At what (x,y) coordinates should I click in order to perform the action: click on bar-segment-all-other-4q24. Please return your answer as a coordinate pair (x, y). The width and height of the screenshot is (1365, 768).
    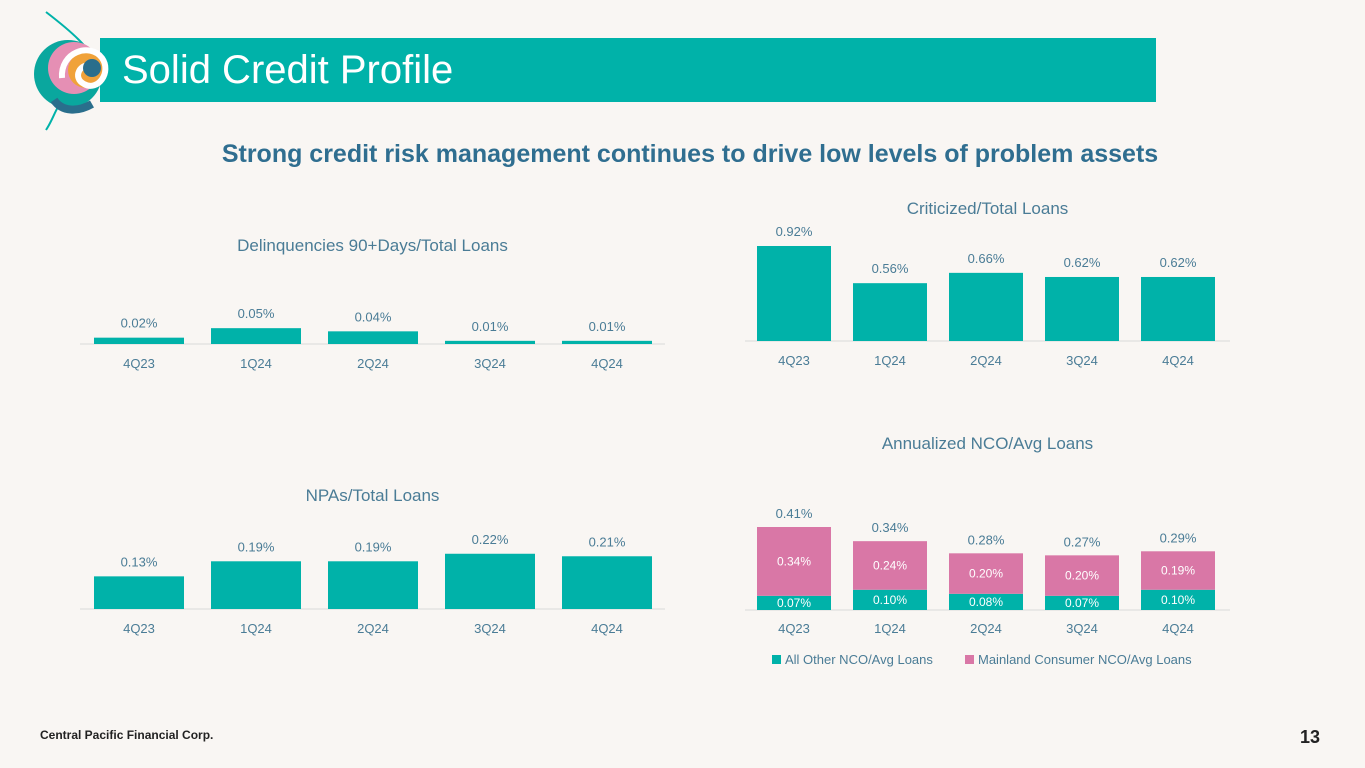
    Looking at the image, I should click on (1178, 599).